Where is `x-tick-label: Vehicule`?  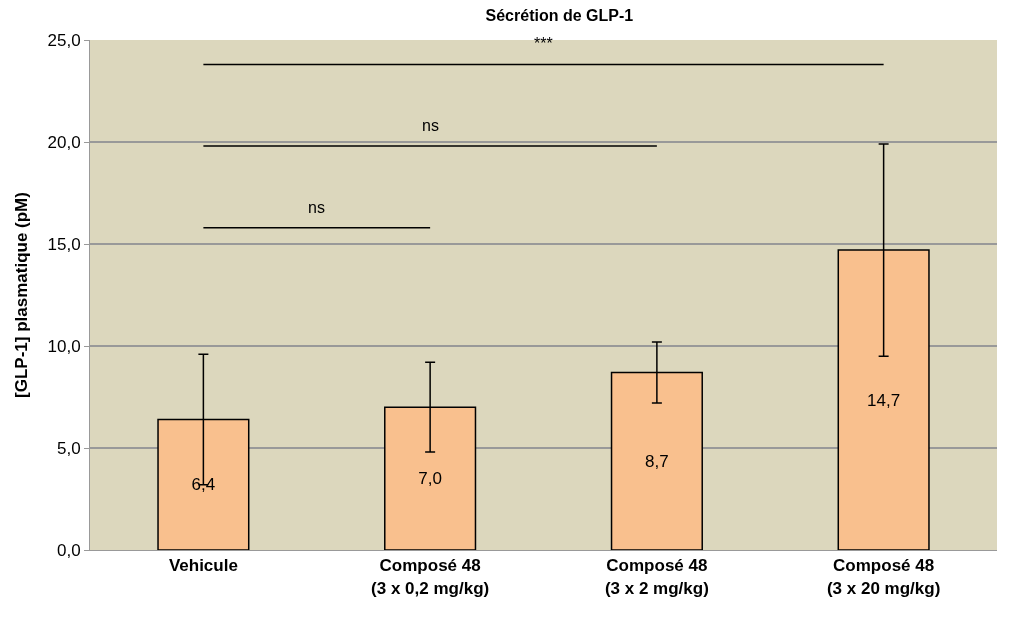
x-tick-label: Vehicule is located at coordinates (203, 566).